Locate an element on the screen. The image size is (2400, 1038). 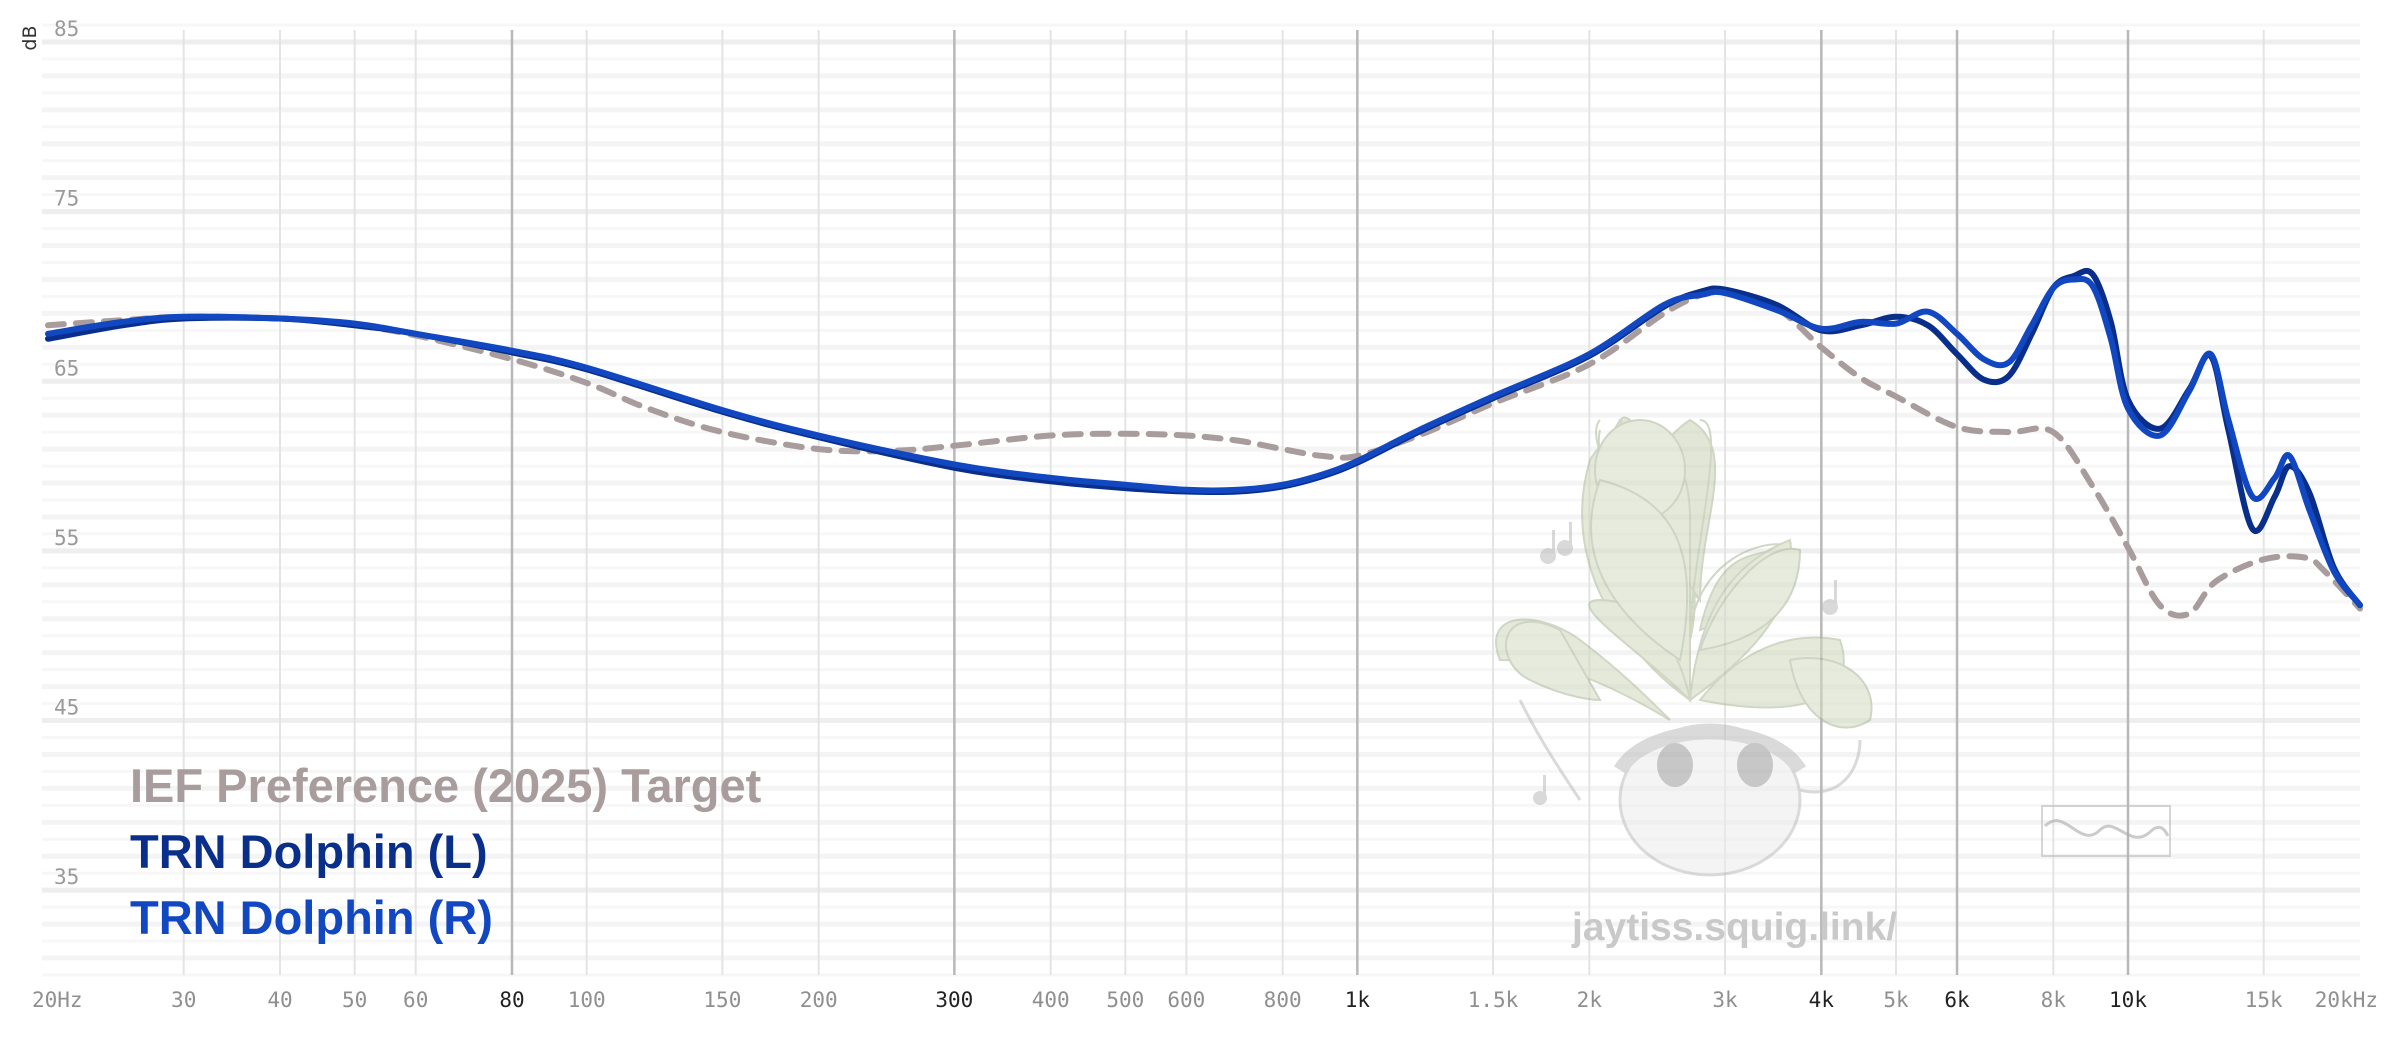
x-tick-label: 15k is located at coordinates (2264, 1000).